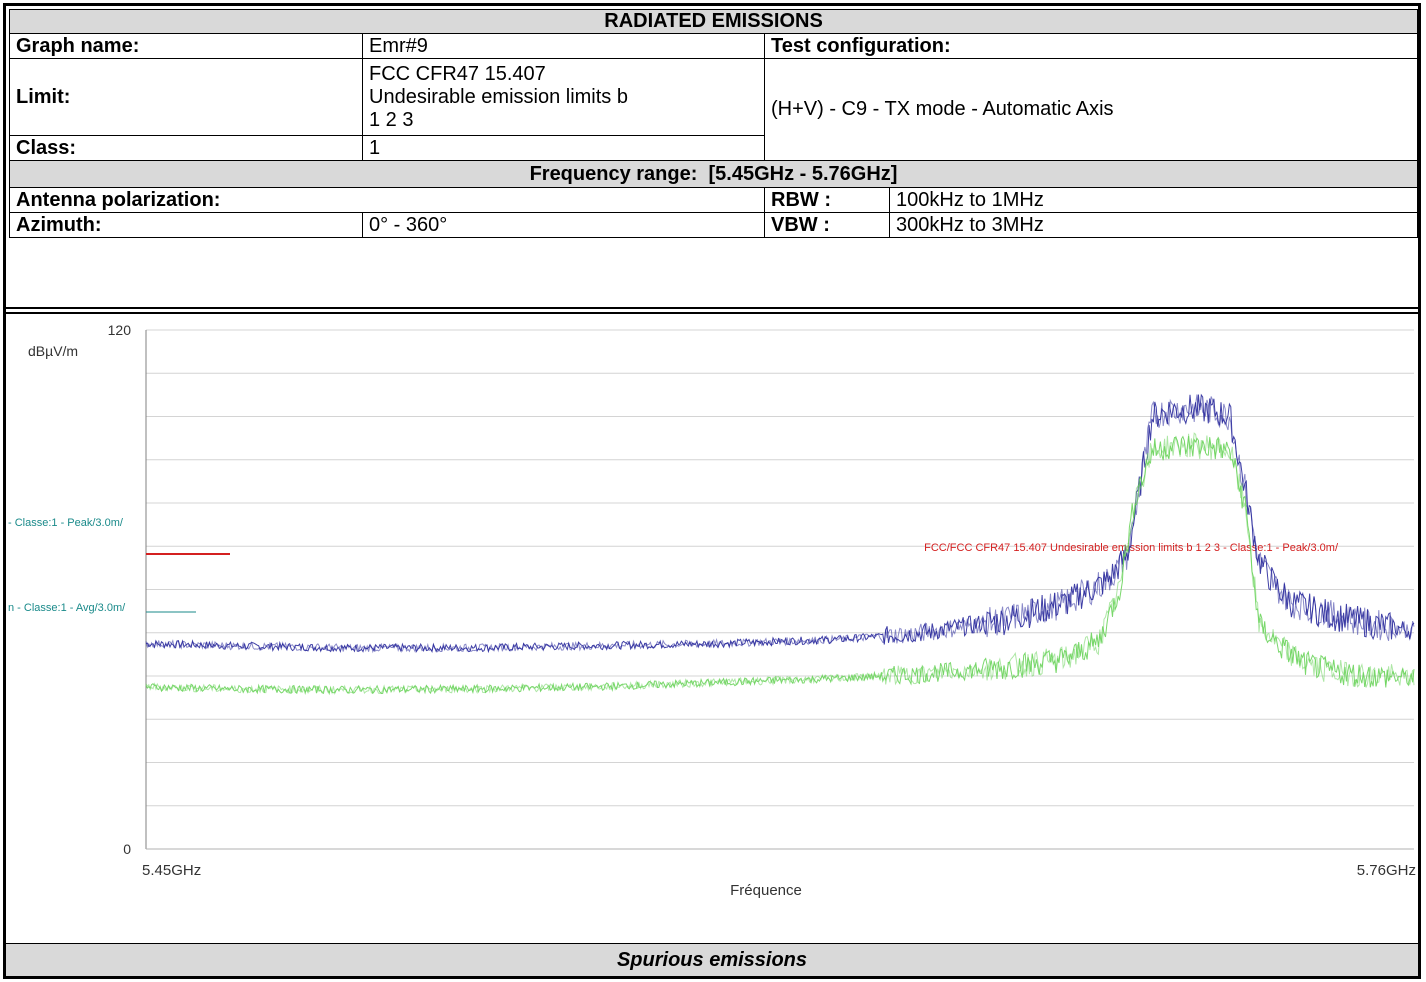 This screenshot has width=1426, height=982. I want to click on x-tick-label: 5.45GHz, so click(171, 870).